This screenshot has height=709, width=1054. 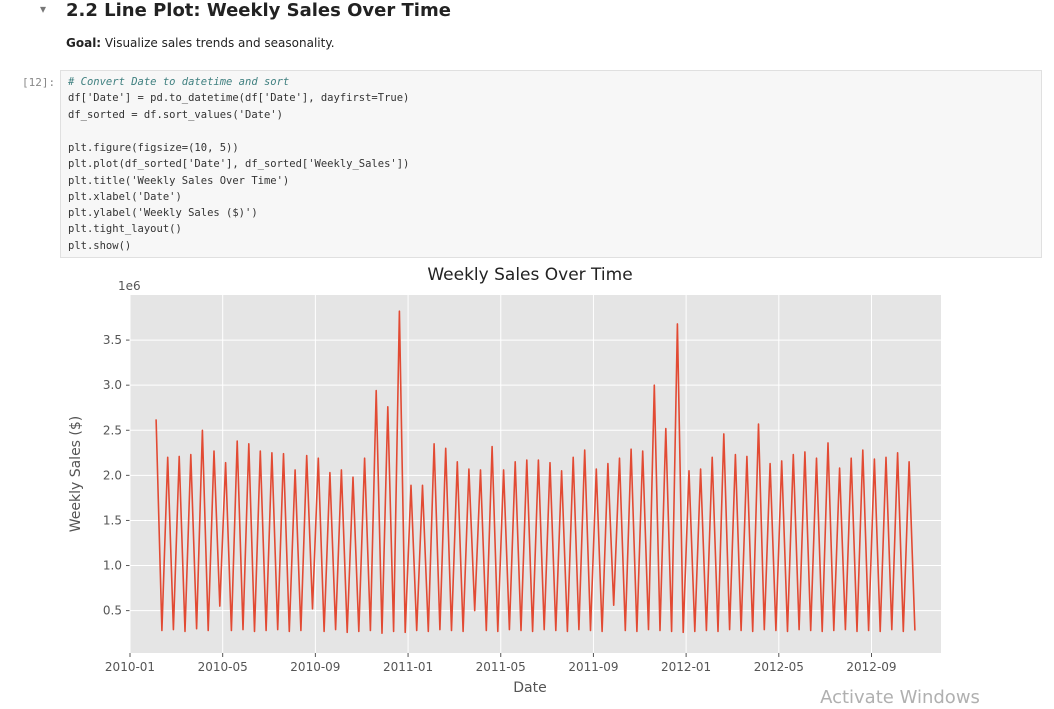 I want to click on x-tick-label: 2012-09, so click(x=871, y=667).